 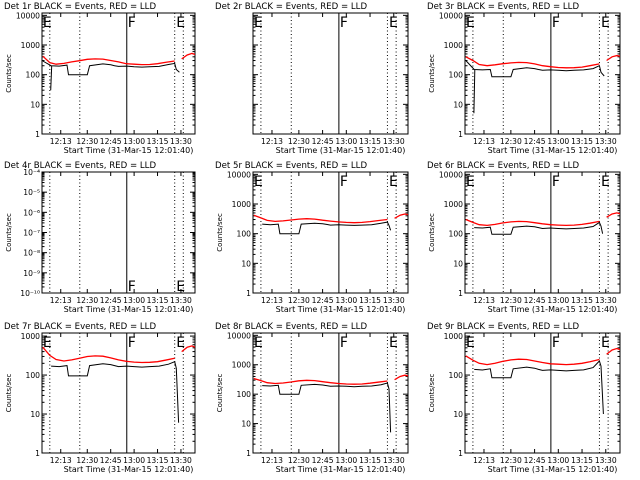 I want to click on y-tick-label: 10⁻⁹, so click(x=31, y=273).